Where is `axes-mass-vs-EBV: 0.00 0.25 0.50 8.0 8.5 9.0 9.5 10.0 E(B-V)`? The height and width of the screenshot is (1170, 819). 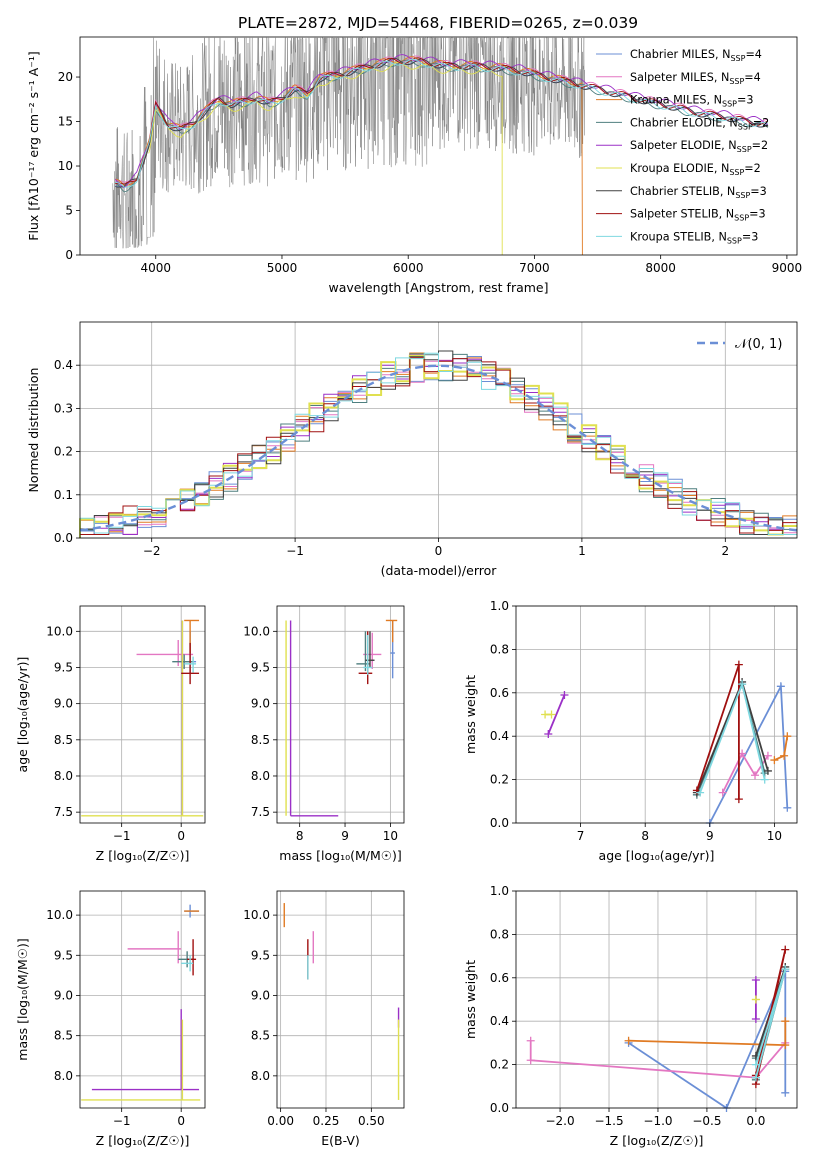
axes-mass-vs-EBV: 0.00 0.25 0.50 8.0 8.5 9.0 9.5 10.0 E(B-V) is located at coordinates (324, 1019).